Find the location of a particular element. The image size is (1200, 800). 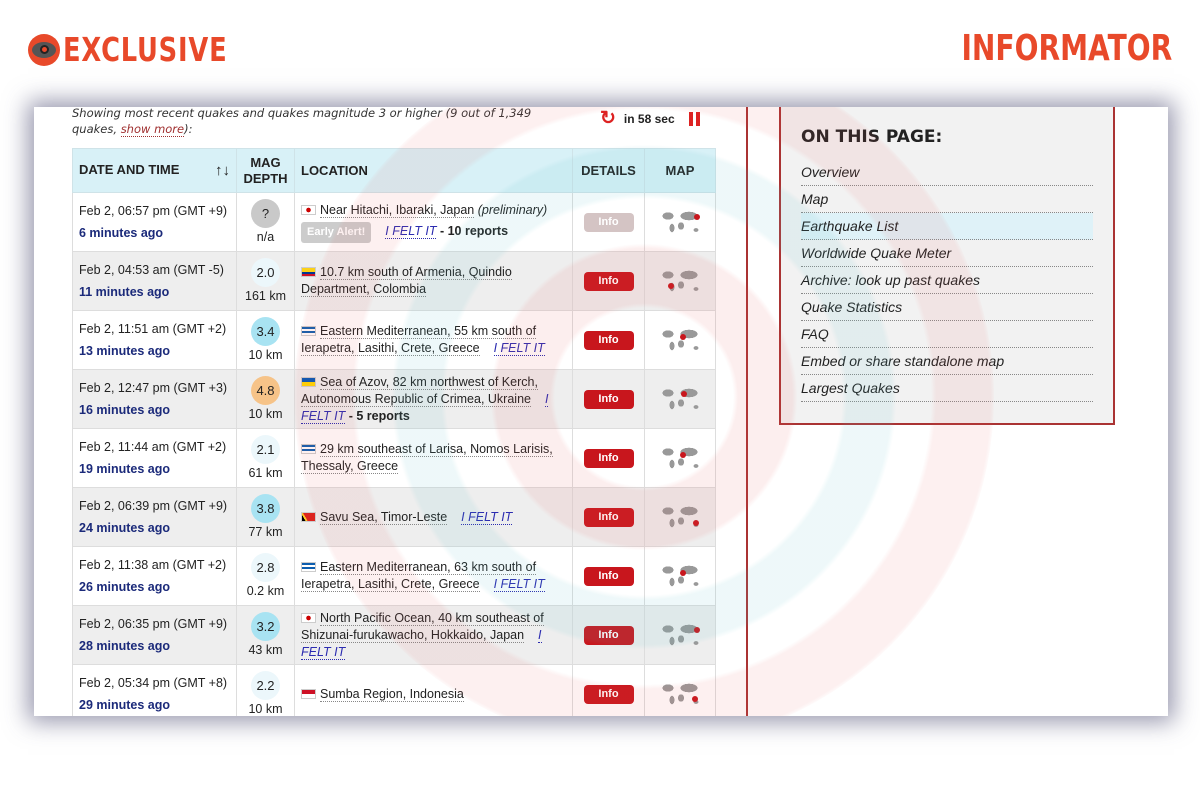

location-text: Sumba Region, Indonesia is located at coordinates (392, 694).